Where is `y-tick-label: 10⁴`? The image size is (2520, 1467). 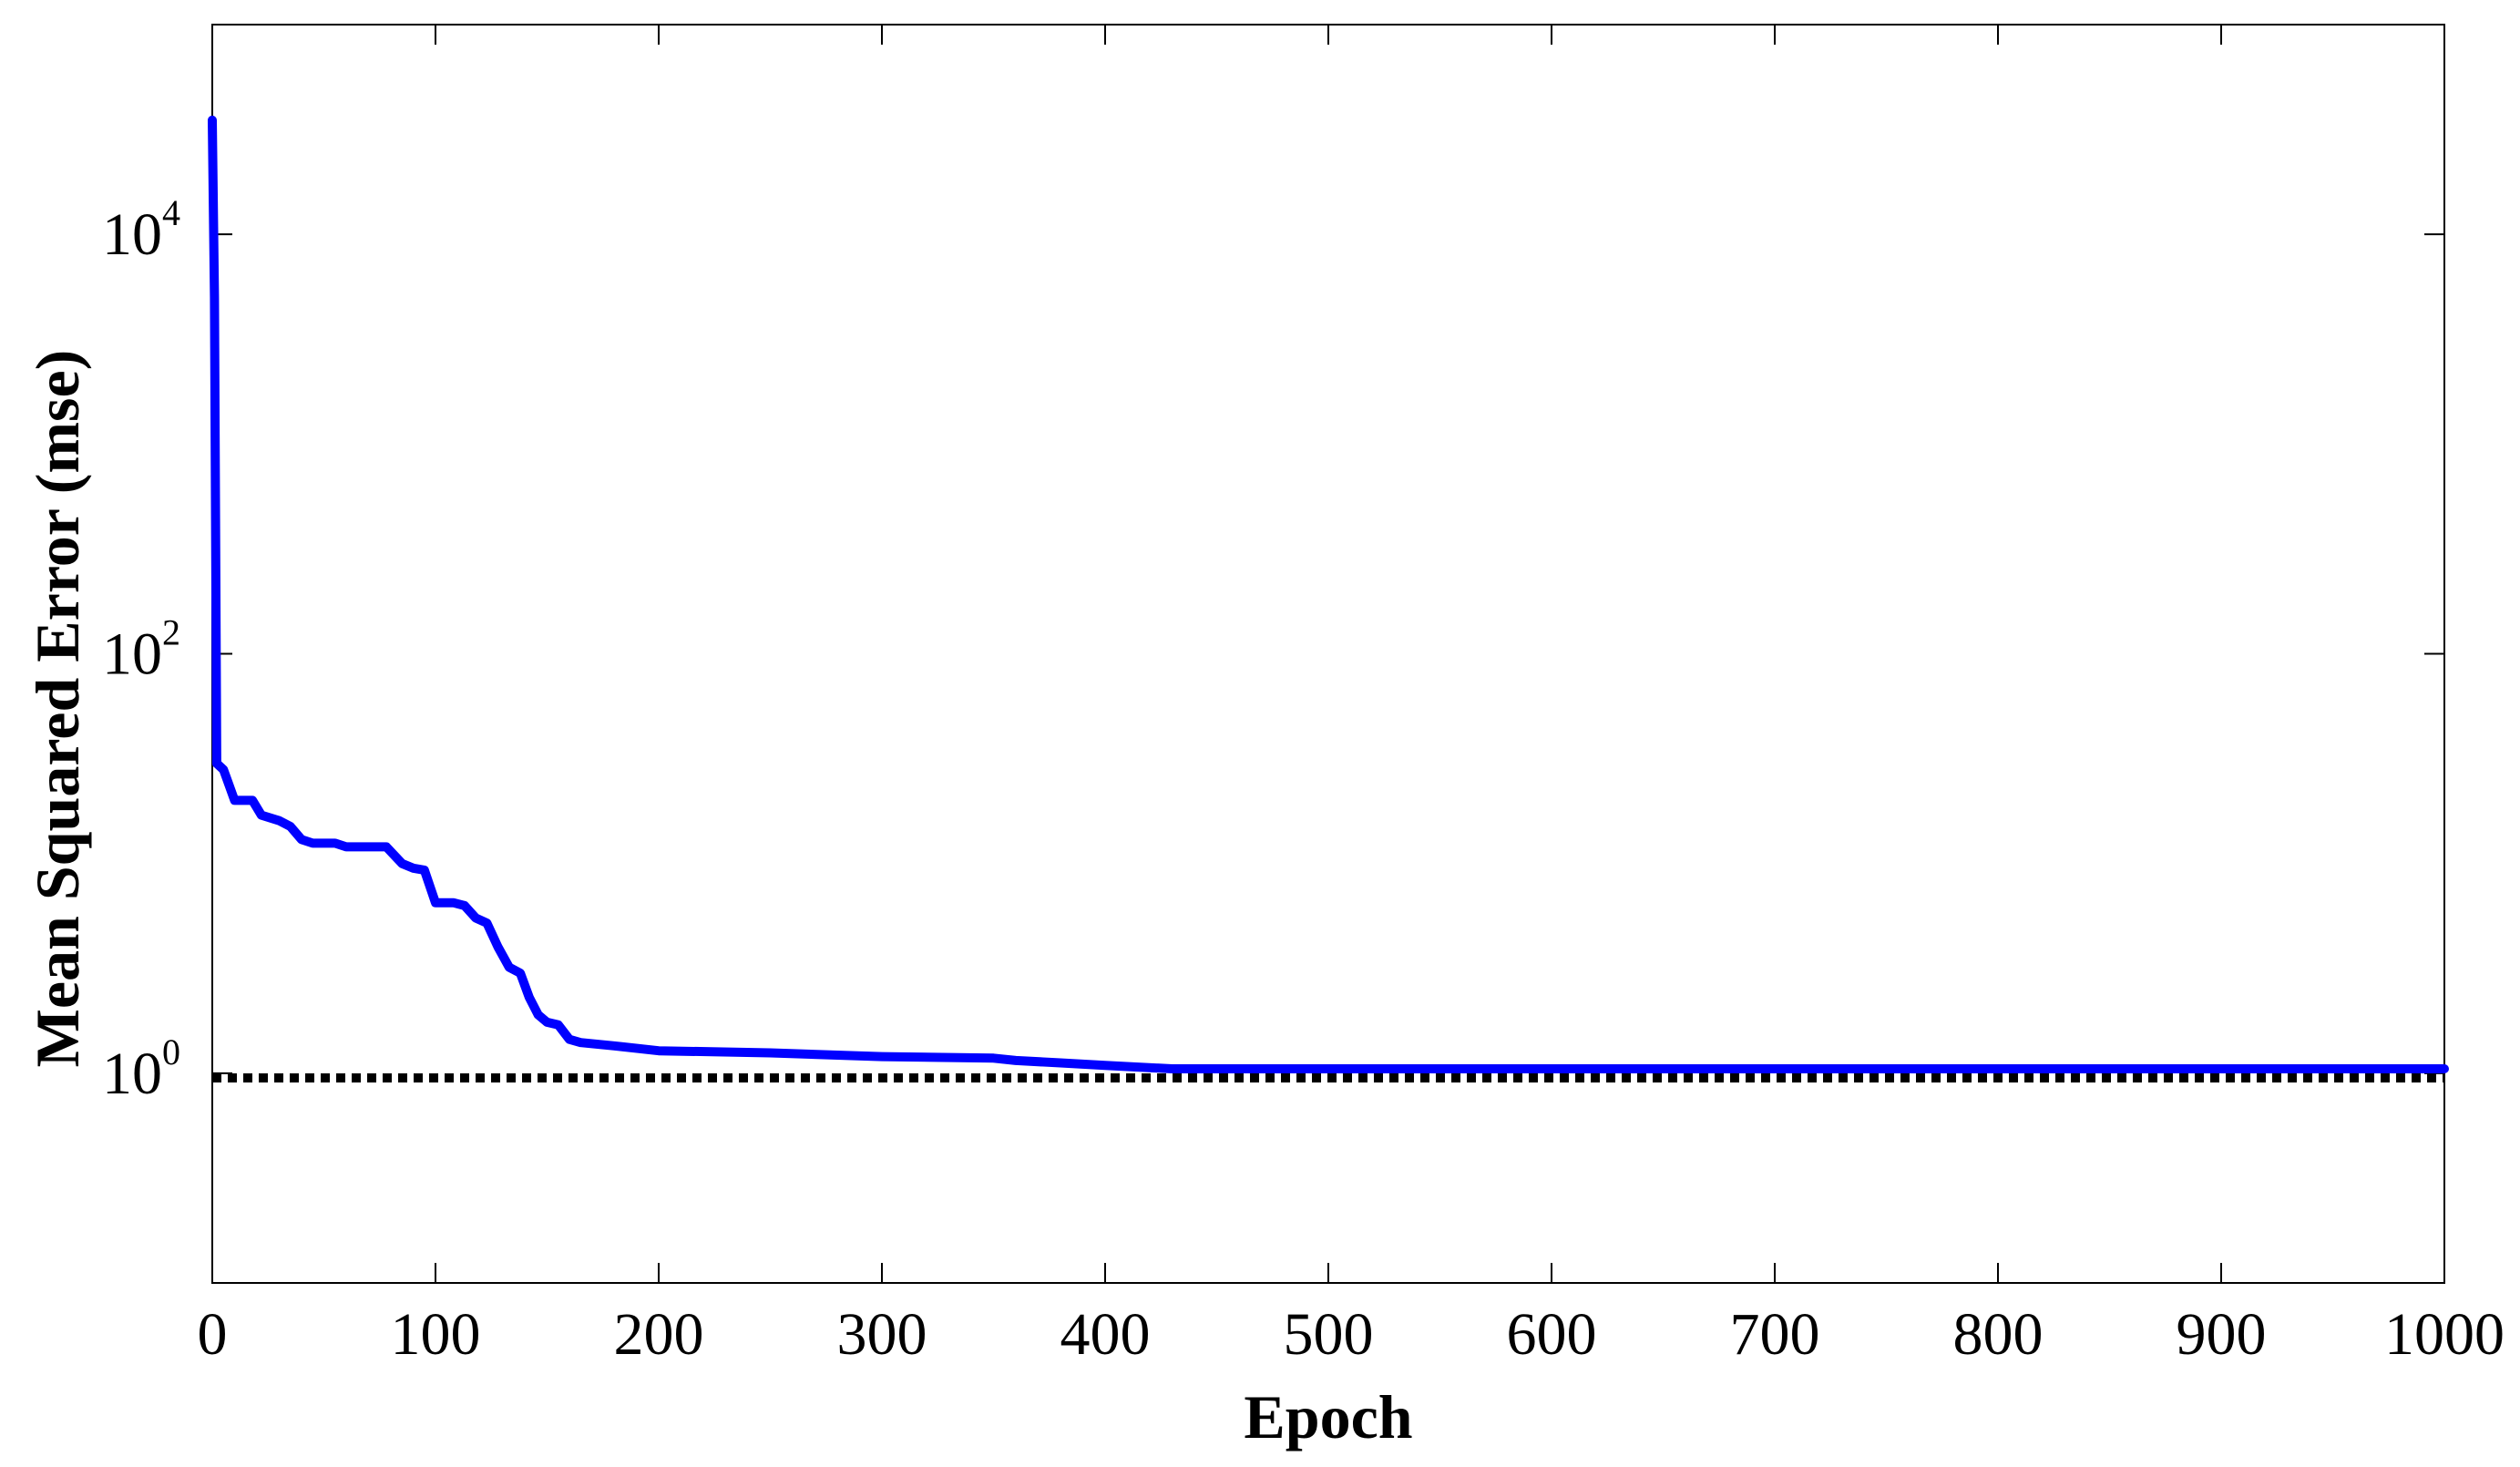
y-tick-label: 10⁴ is located at coordinates (141, 230).